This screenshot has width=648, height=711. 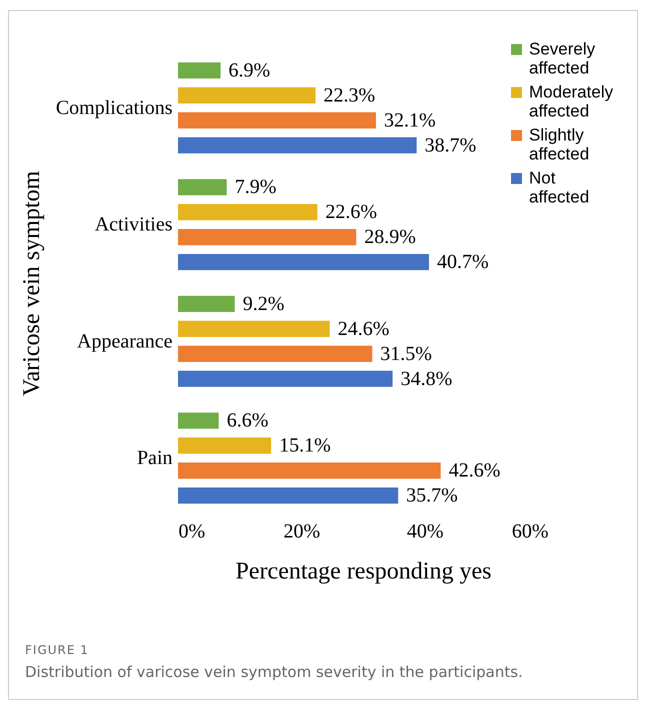 I want to click on legend-label: Slightly affected, so click(x=559, y=145).